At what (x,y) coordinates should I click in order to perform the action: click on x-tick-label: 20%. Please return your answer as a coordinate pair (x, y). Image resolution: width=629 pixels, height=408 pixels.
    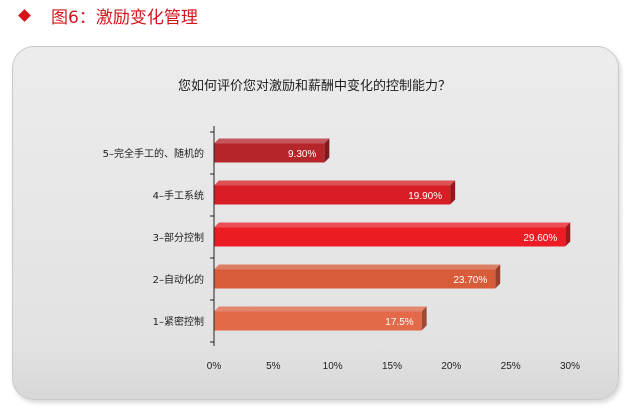
    Looking at the image, I should click on (451, 366).